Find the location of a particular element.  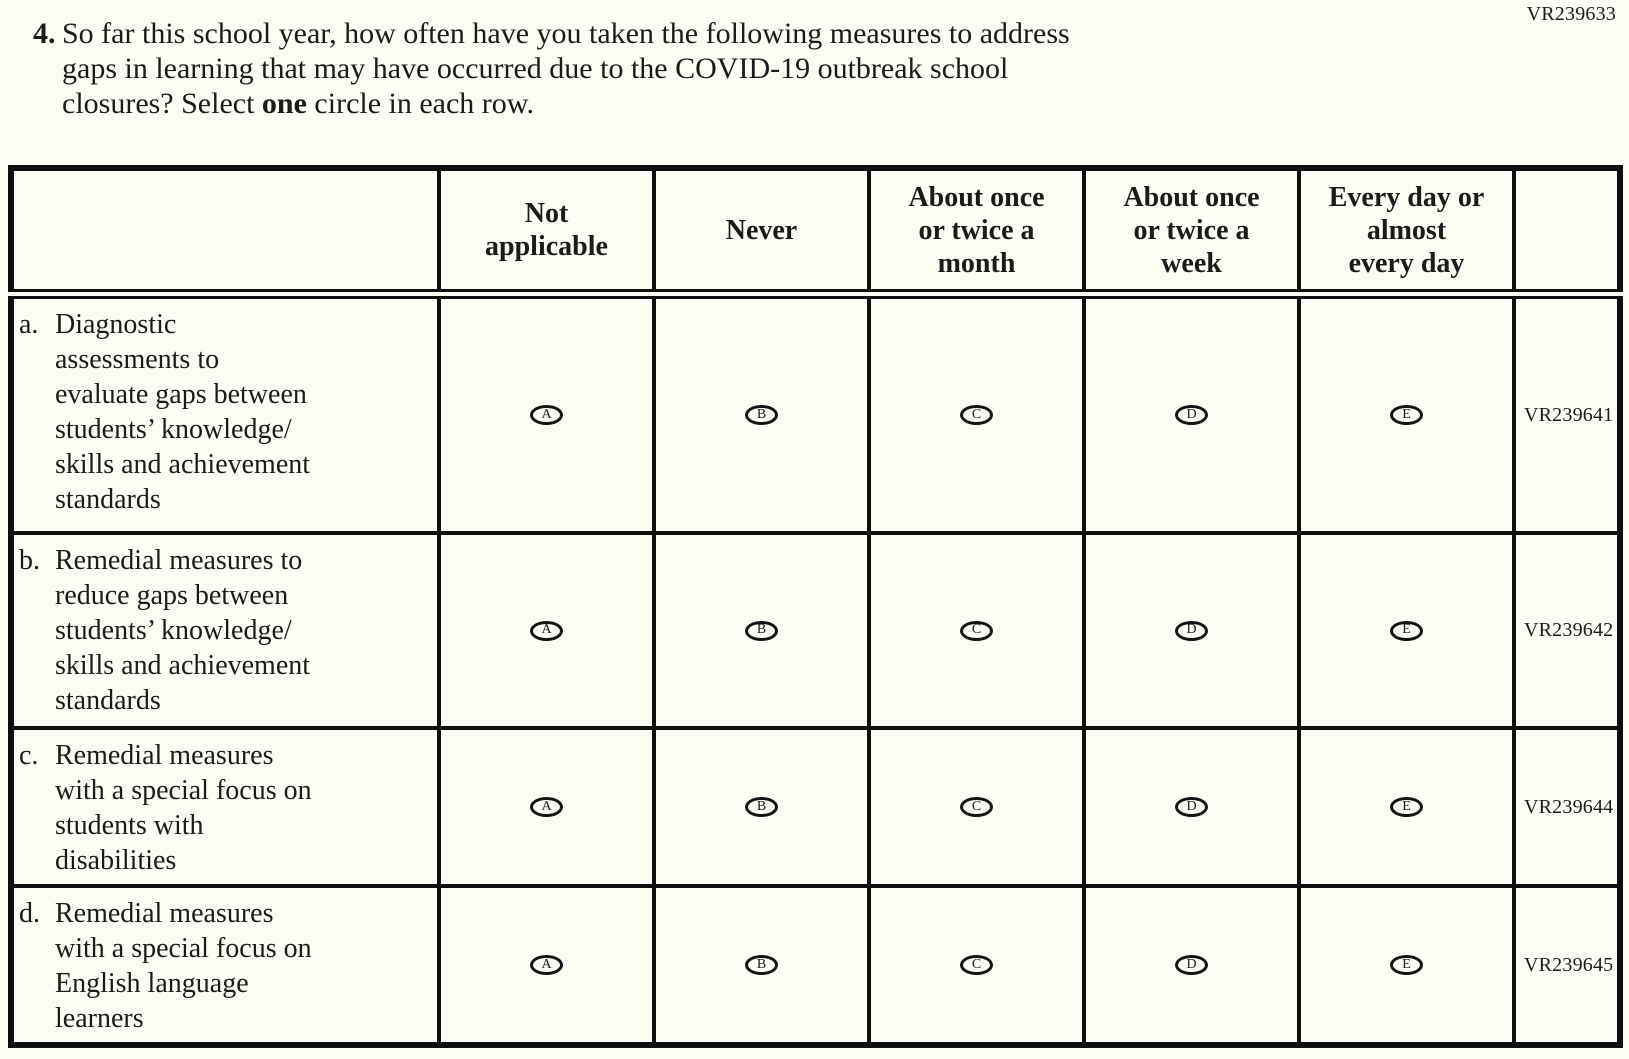

row-b-bubble-C: C is located at coordinates (976, 630).